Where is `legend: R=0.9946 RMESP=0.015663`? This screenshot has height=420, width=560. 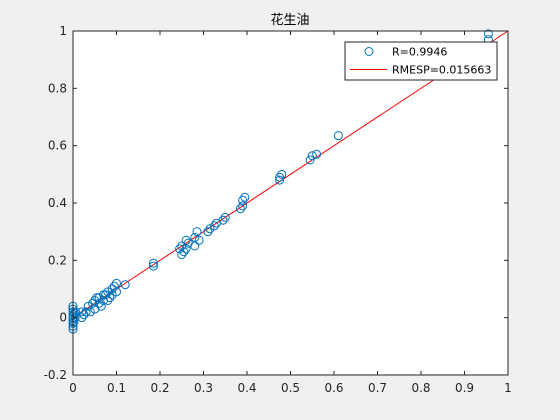 legend: R=0.9946 RMESP=0.015663 is located at coordinates (421, 61).